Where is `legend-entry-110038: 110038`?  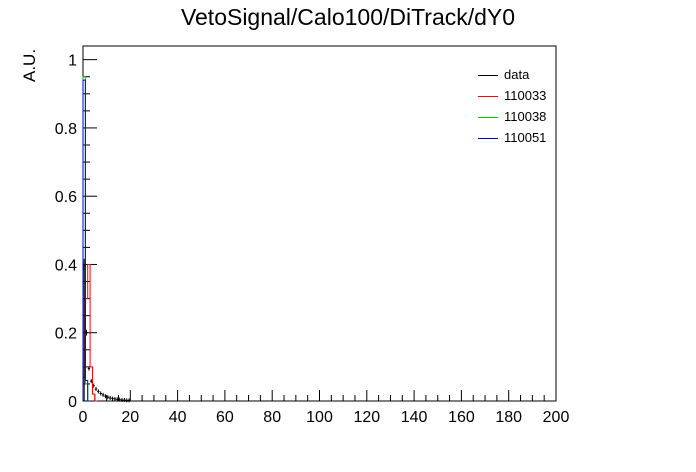 legend-entry-110038: 110038 is located at coordinates (527, 116).